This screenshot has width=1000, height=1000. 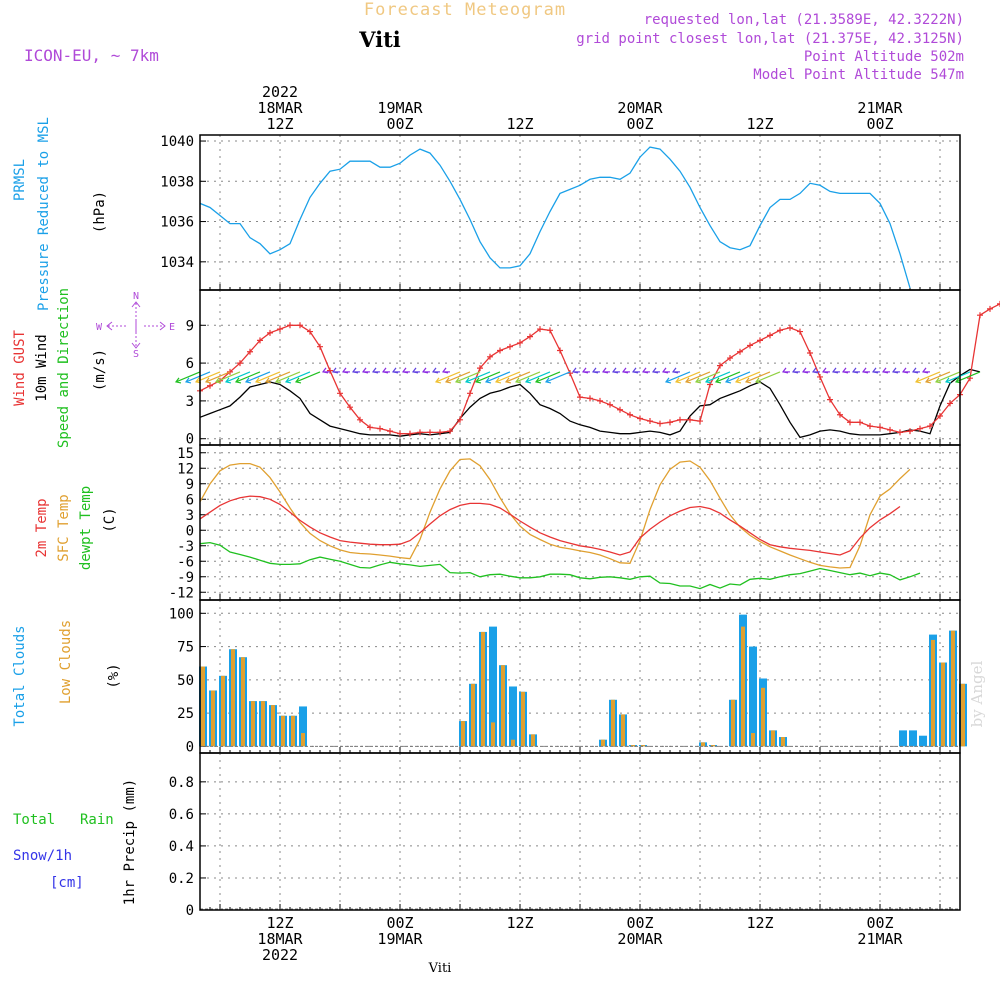 What do you see at coordinates (130, 842) in the screenshot?
I see `precip-unit: 1hr Precip (mm)` at bounding box center [130, 842].